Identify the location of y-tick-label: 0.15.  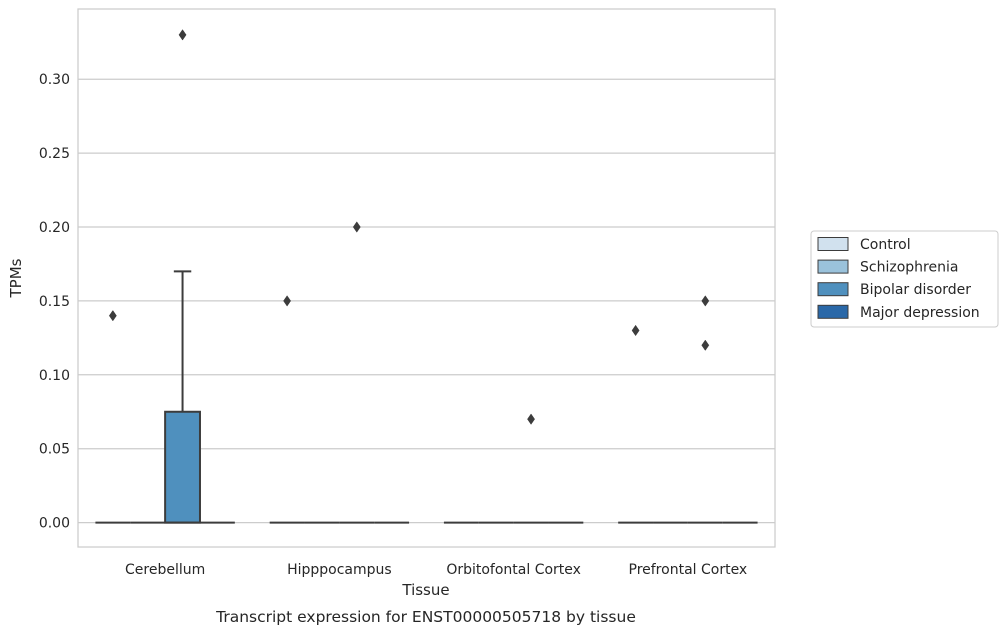
(54, 302).